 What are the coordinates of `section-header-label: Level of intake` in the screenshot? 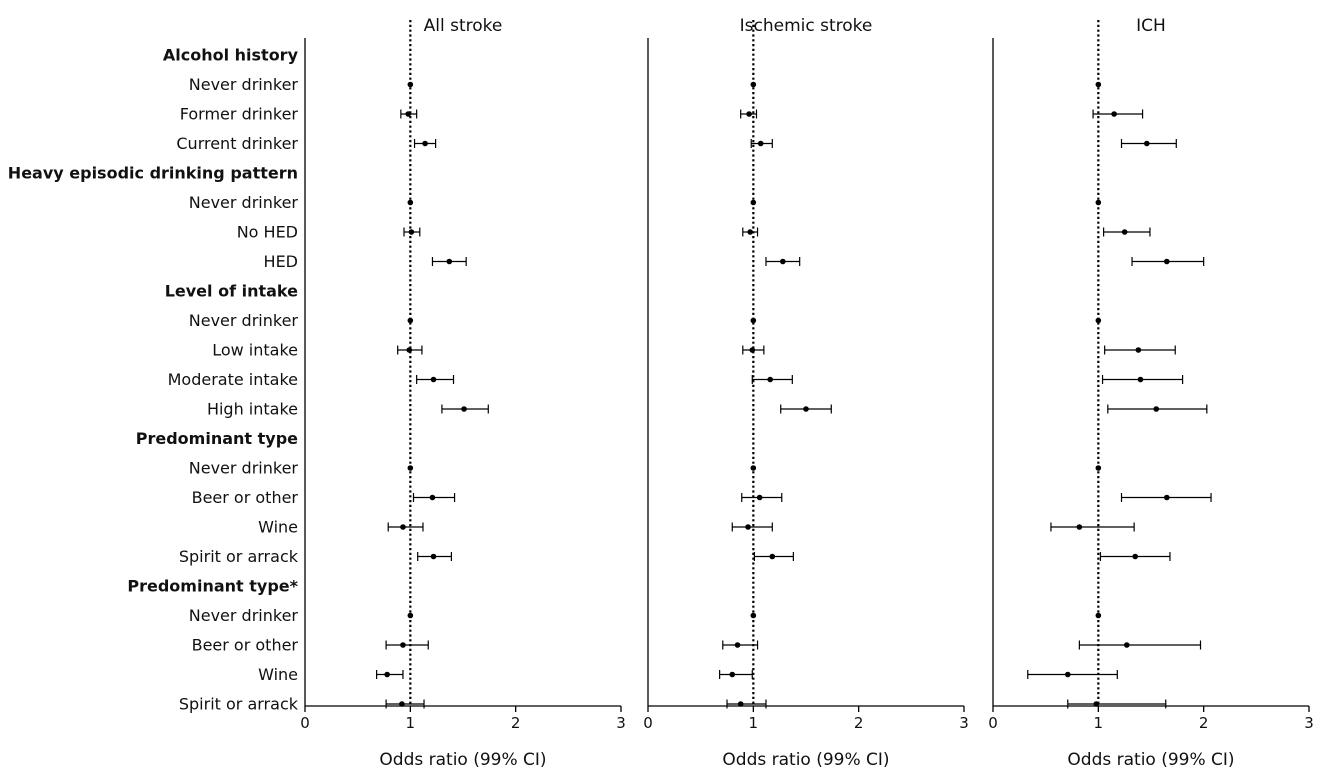 It's located at (231, 291).